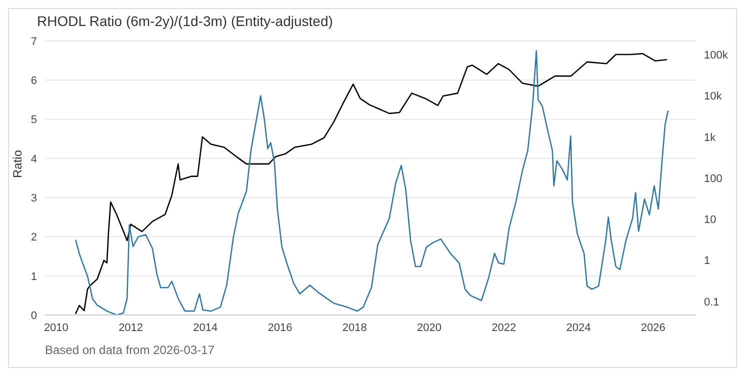 Image resolution: width=745 pixels, height=376 pixels. Describe the element at coordinates (716, 55) in the screenshot. I see `y2-tick-label: 100k` at that location.